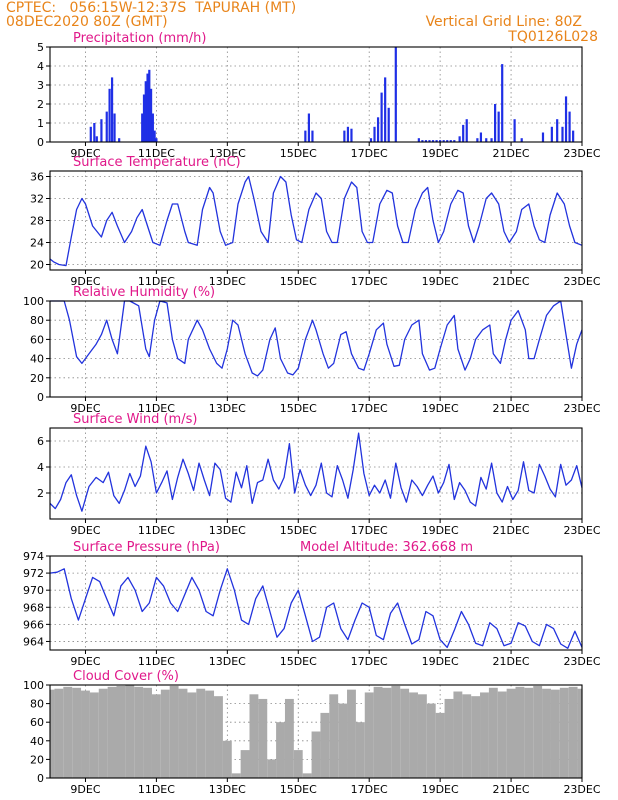 The height and width of the screenshot is (800, 618). Describe the element at coordinates (33, 624) in the screenshot. I see `y-tick-label: 966` at that location.